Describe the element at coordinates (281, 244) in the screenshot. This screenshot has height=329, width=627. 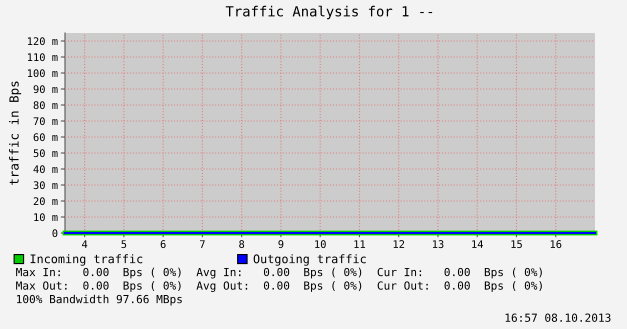
I see `x-tick-label: 9` at that location.